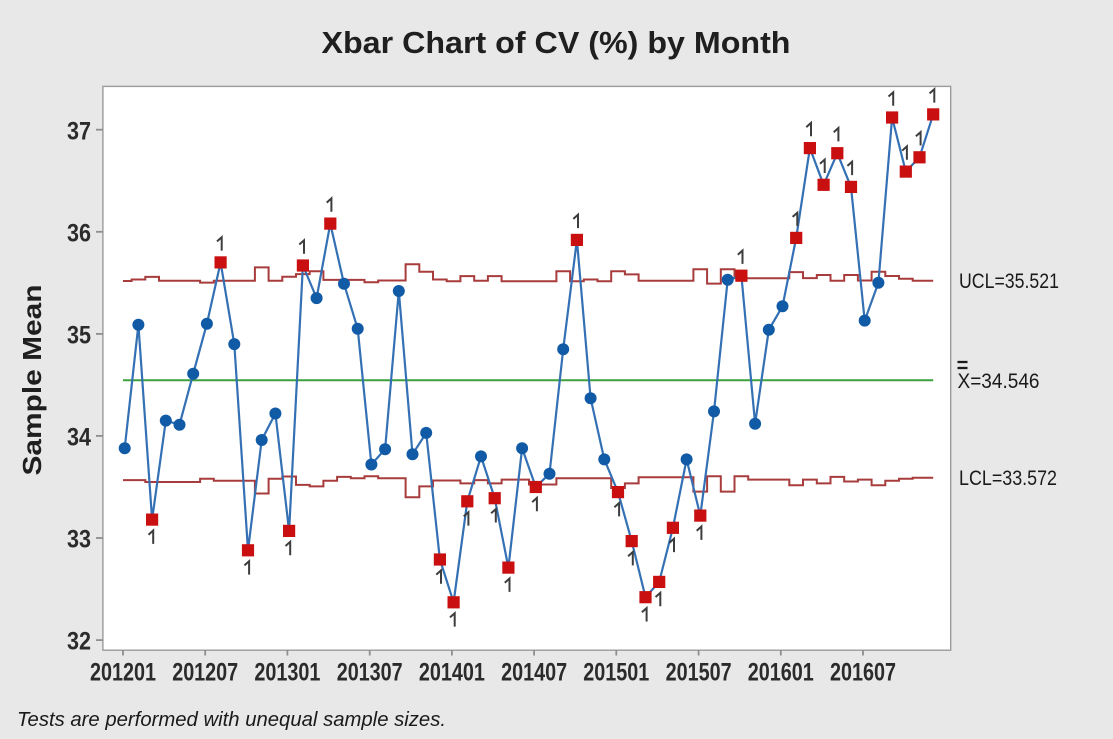 The image size is (1113, 739). I want to click on svg-text: 201607, so click(863, 672).